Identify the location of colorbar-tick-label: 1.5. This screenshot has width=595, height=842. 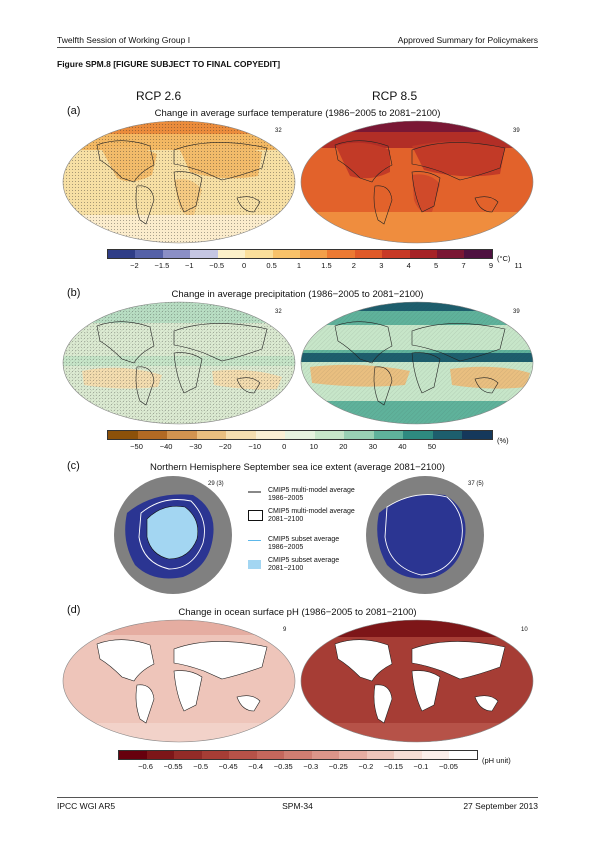
(326, 265).